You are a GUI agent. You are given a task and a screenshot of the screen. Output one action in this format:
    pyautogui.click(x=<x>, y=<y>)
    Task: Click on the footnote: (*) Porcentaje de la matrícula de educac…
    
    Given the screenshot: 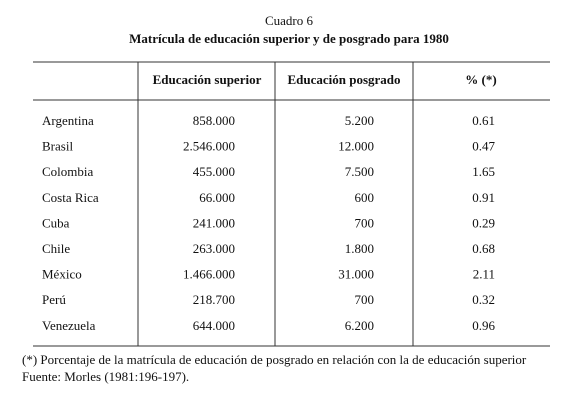 What is the action you would take?
    pyautogui.click(x=274, y=359)
    